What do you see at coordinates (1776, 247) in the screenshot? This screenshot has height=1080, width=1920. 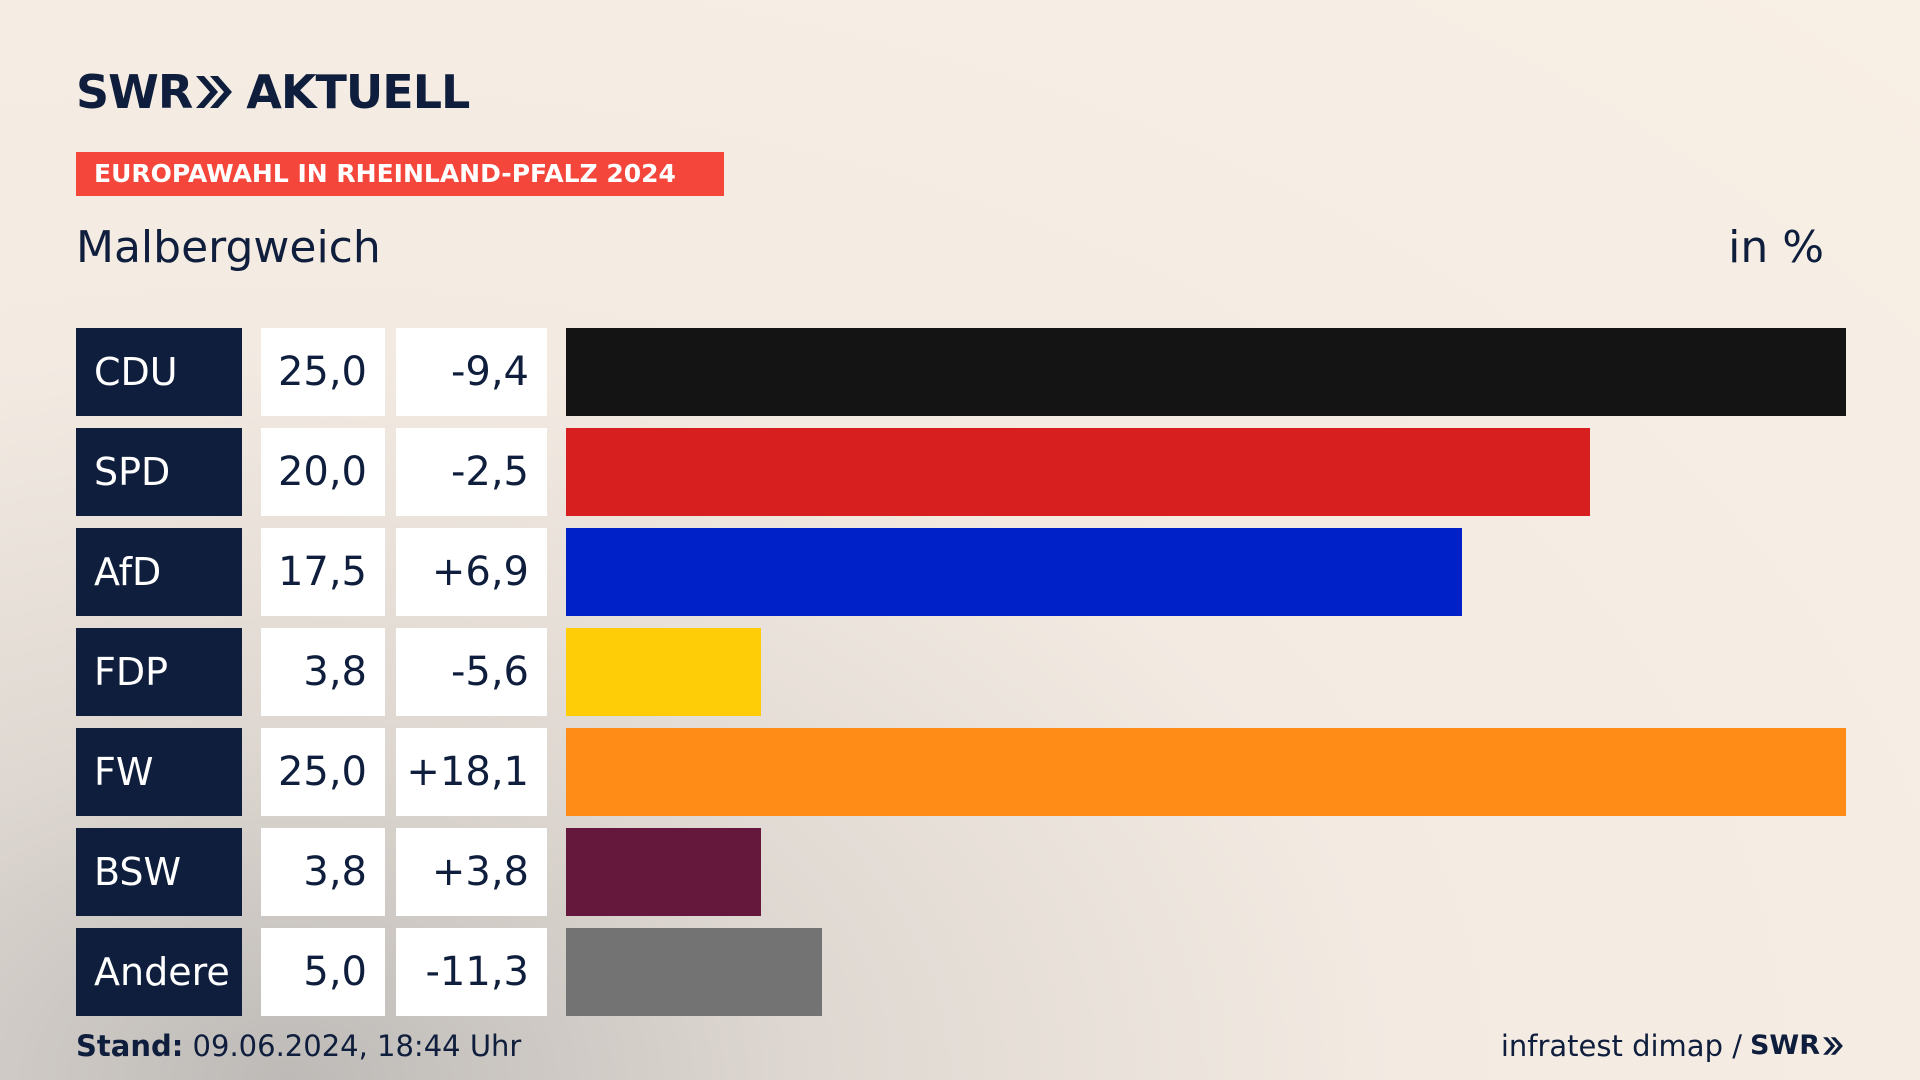 I see `unit-label: in %` at bounding box center [1776, 247].